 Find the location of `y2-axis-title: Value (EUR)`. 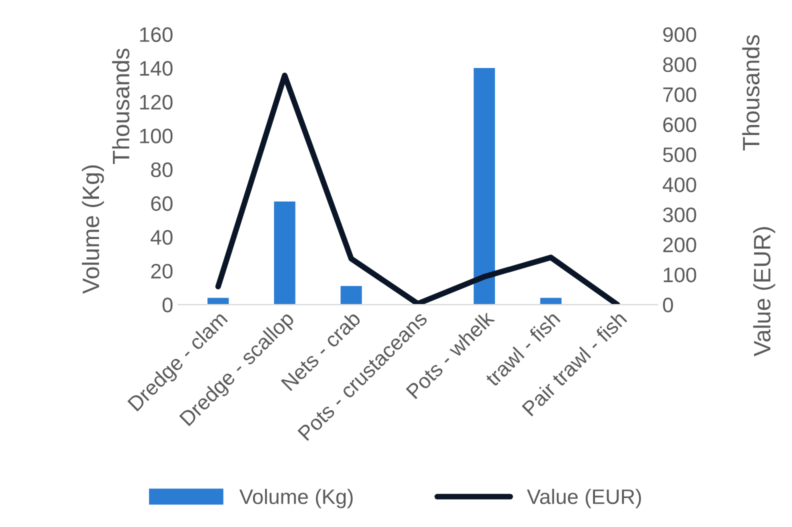

y2-axis-title: Value (EUR) is located at coordinates (764, 291).